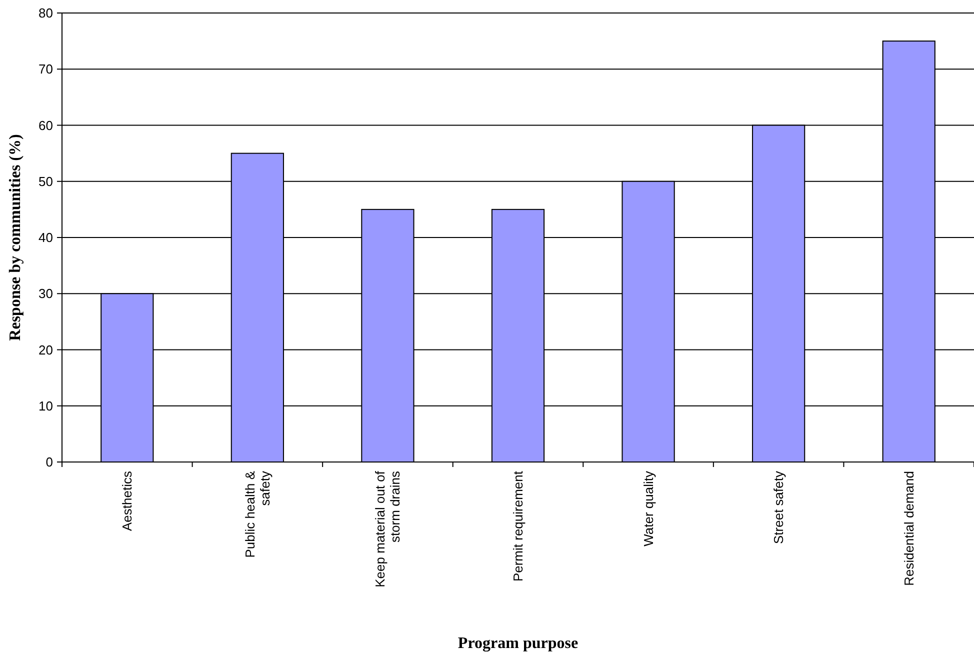 The image size is (974, 656). Describe the element at coordinates (49, 462) in the screenshot. I see `y-tick-label: 0` at that location.